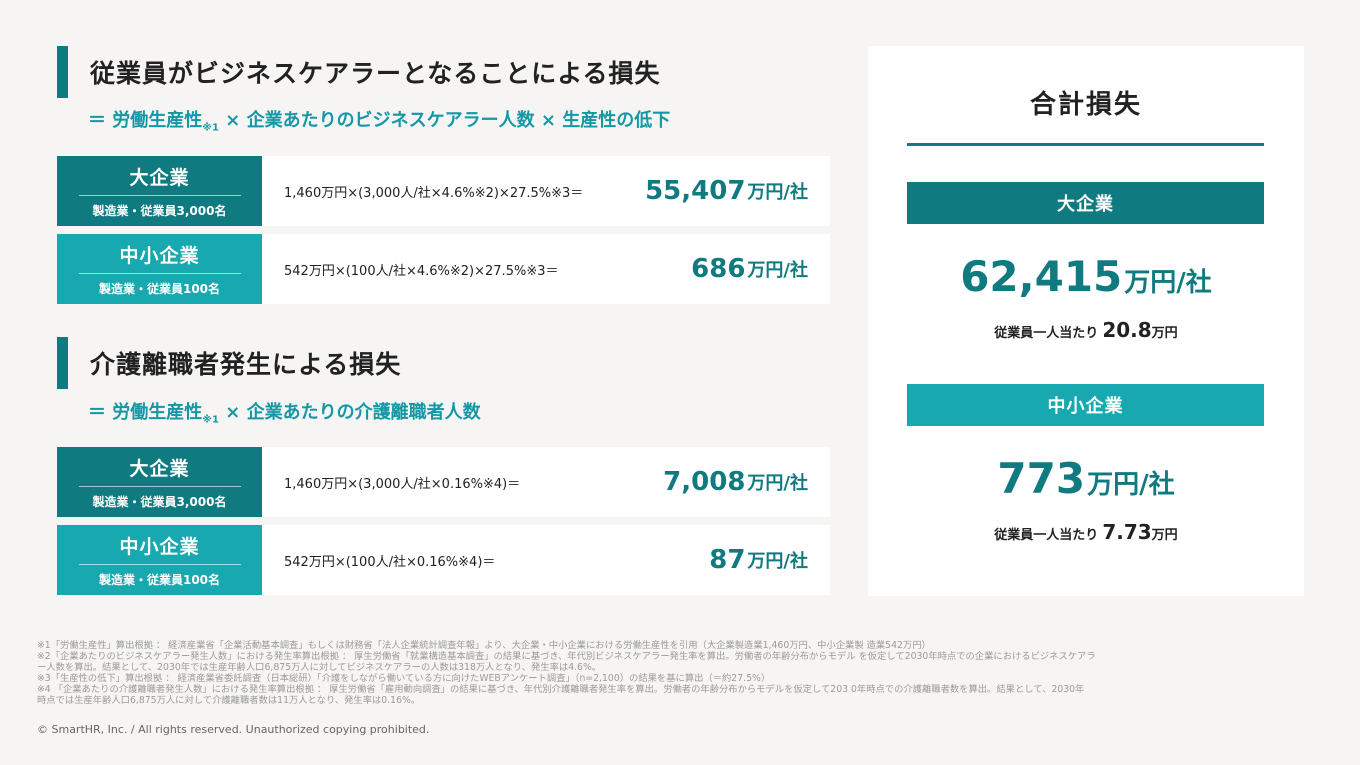 The image size is (1360, 765). I want to click on total-title: 合計損失, so click(1085, 105).